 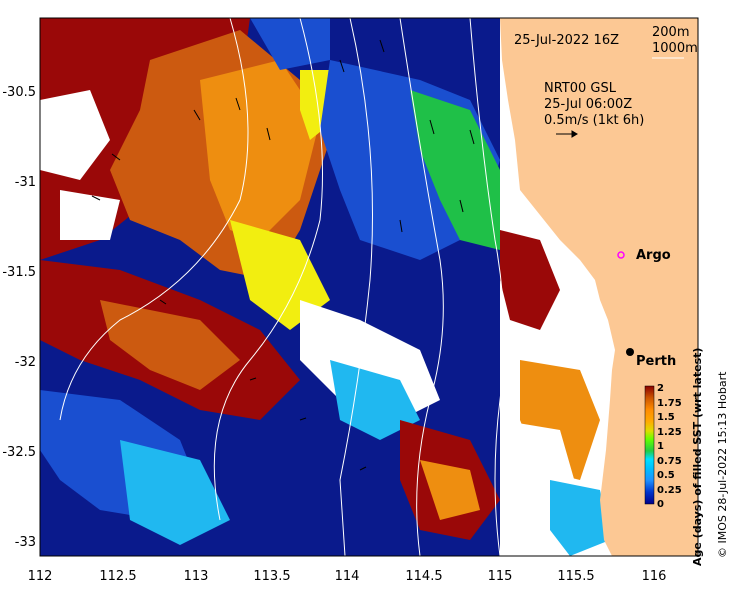 I want to click on date-label: 25-Jul-2022 16Z, so click(x=566, y=40).